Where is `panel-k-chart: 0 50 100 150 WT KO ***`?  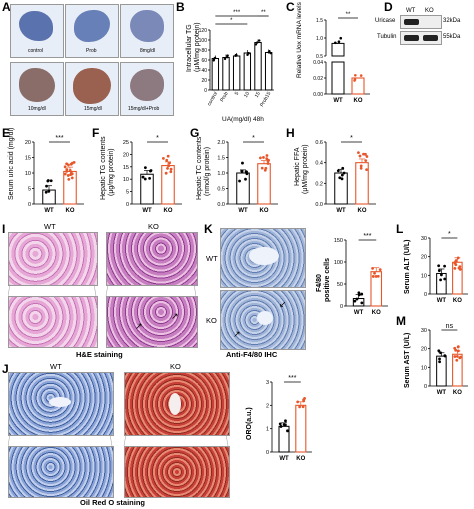 panel-k-chart: 0 50 100 150 WT KO *** is located at coordinates (361, 274).